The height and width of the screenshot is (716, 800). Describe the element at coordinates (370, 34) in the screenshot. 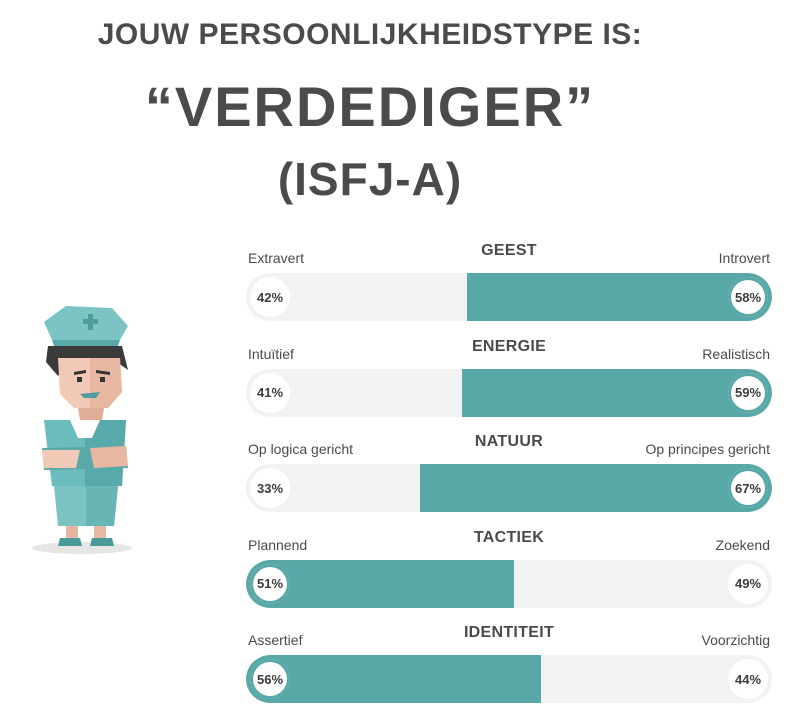

I see `page-heading: JOUW PERSOONLIJKHEIDSTYPE IS:` at that location.